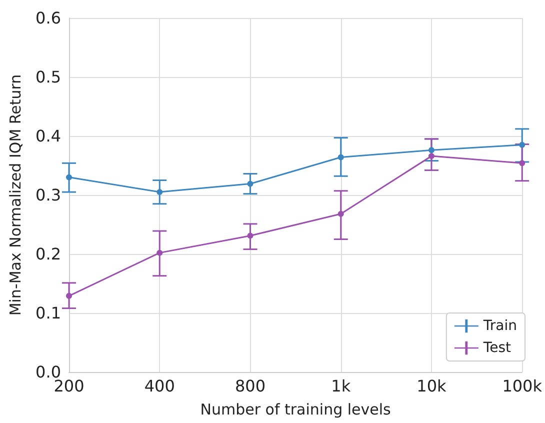  Describe the element at coordinates (15, 195) in the screenshot. I see `y-axis-title: Min-Max Normalized IQM Return` at that location.